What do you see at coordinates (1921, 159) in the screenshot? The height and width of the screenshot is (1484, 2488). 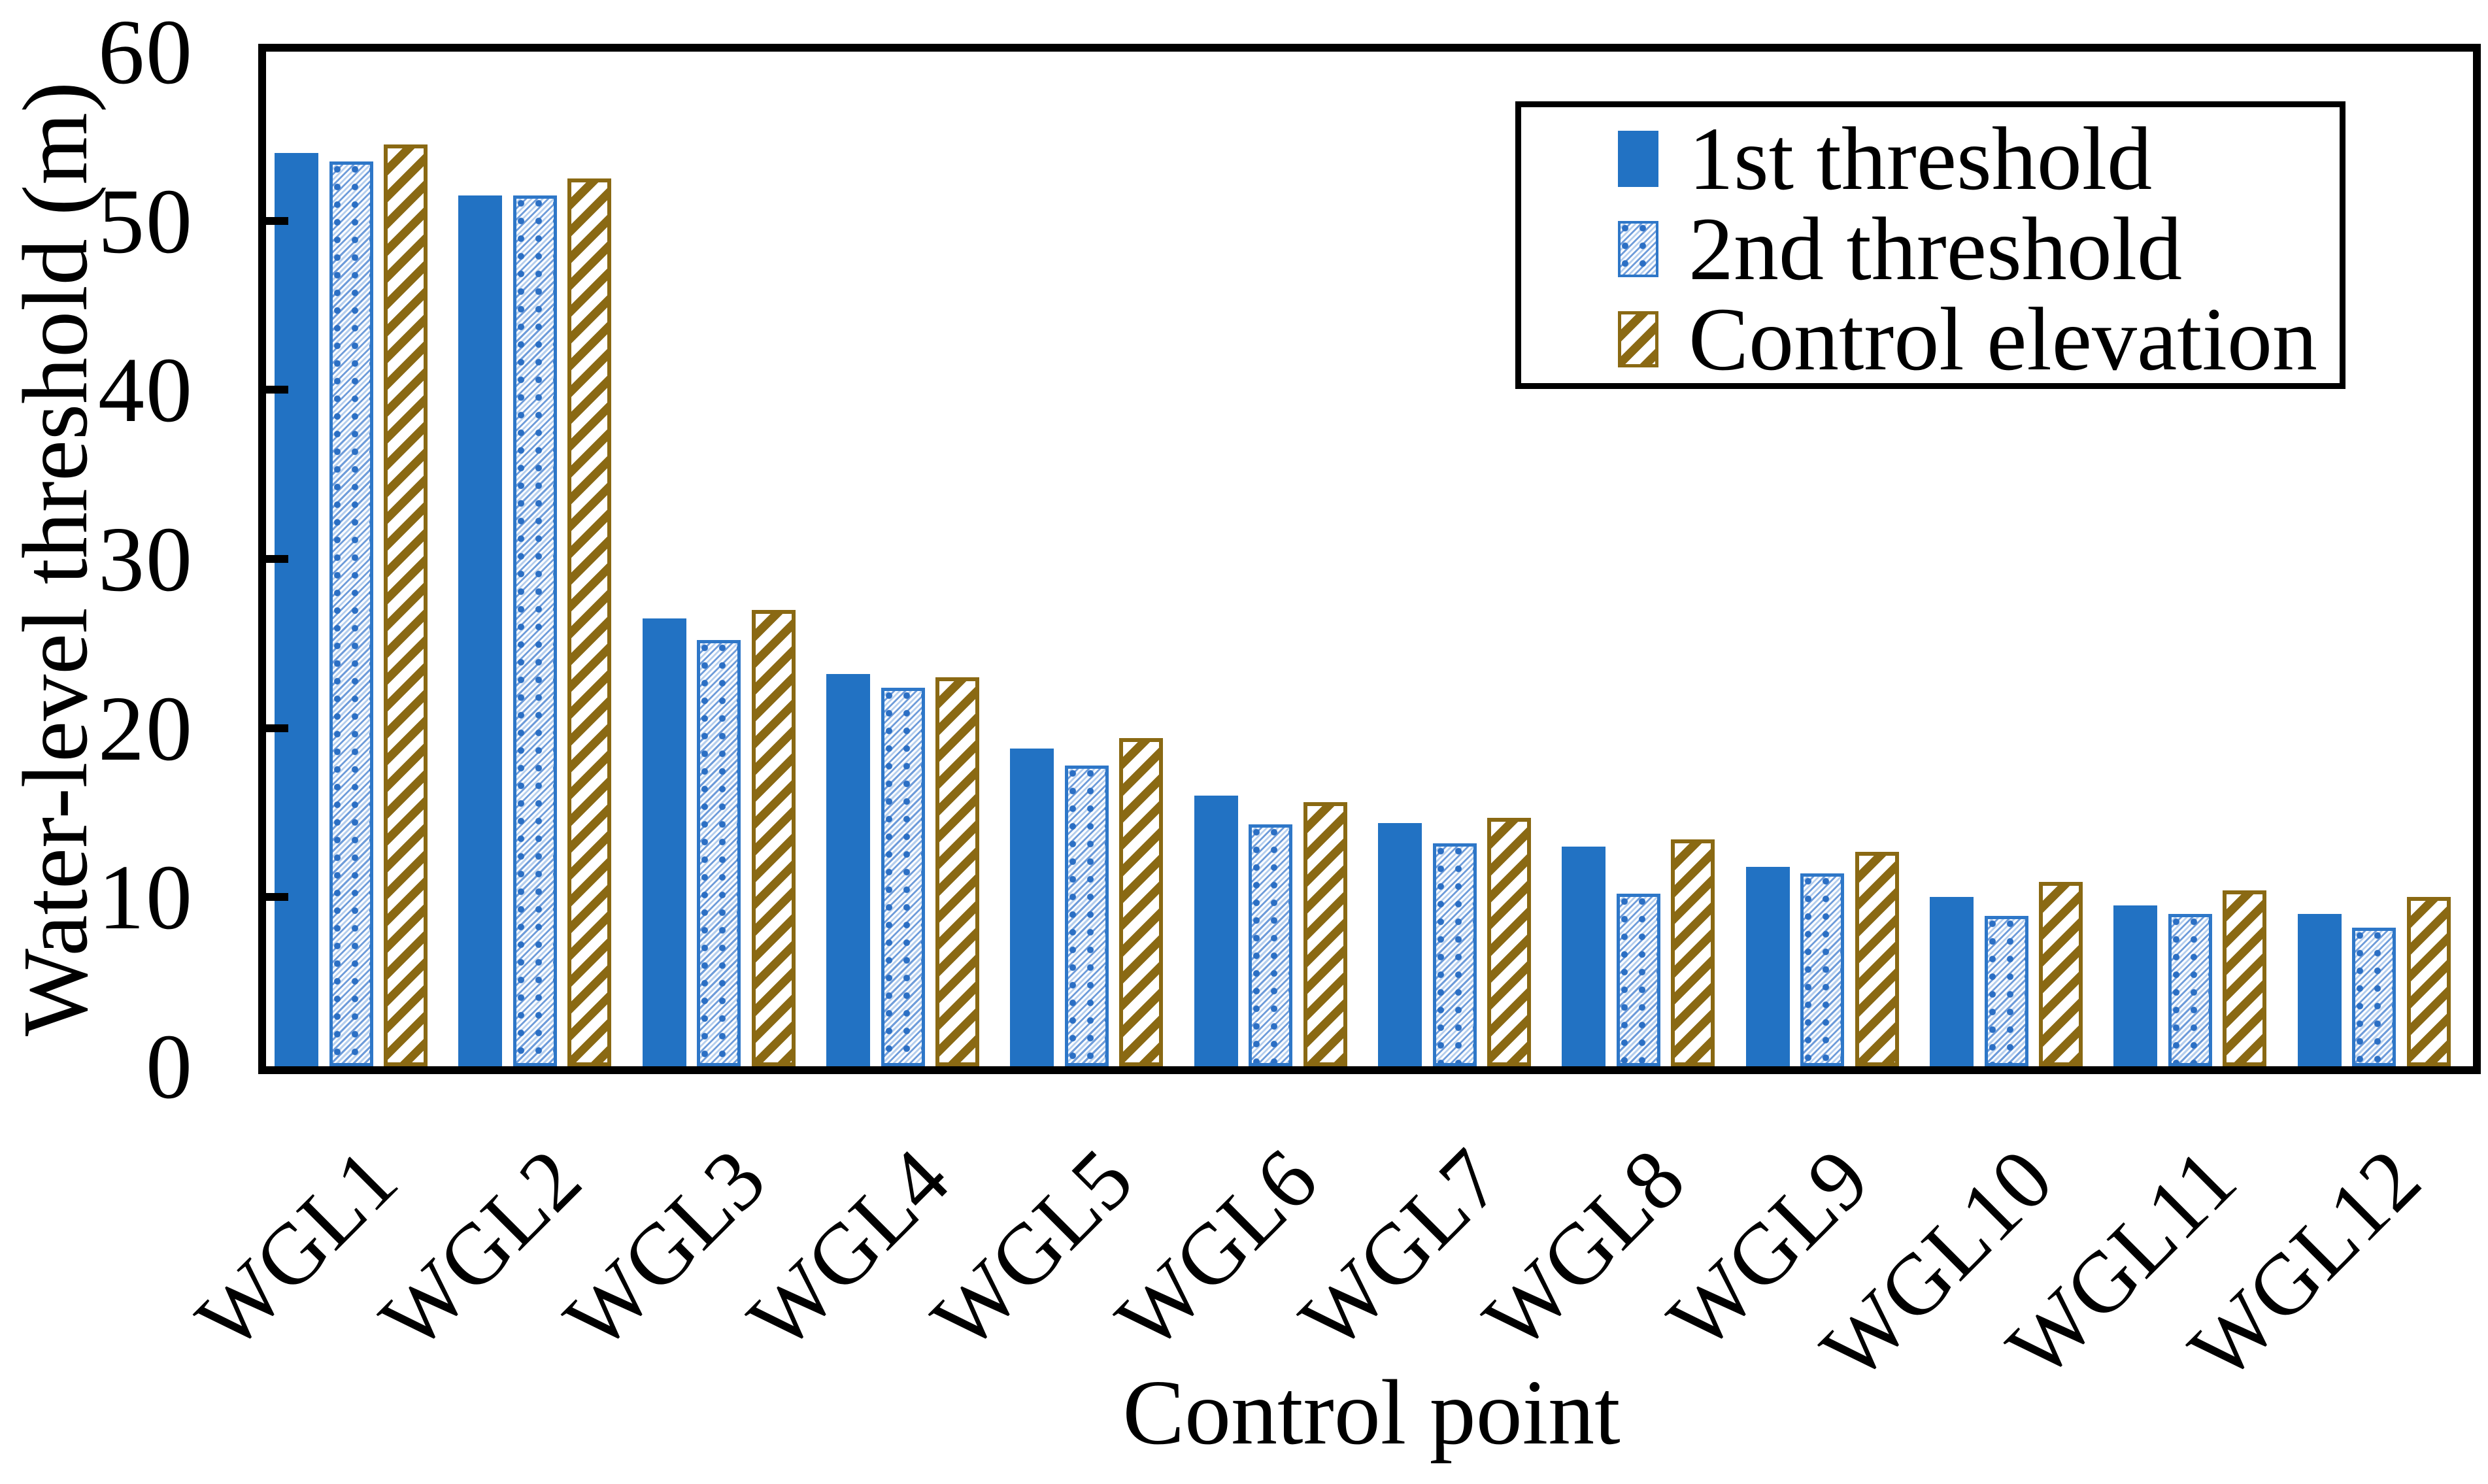 I see `legend-label: 1st threshold` at bounding box center [1921, 159].